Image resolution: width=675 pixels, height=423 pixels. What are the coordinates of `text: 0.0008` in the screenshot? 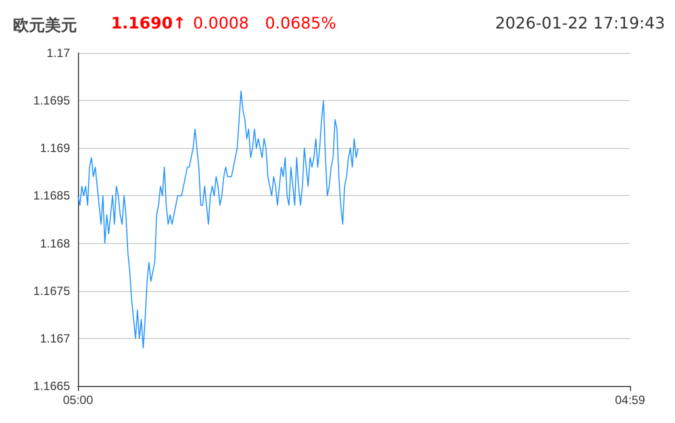 It's located at (221, 23).